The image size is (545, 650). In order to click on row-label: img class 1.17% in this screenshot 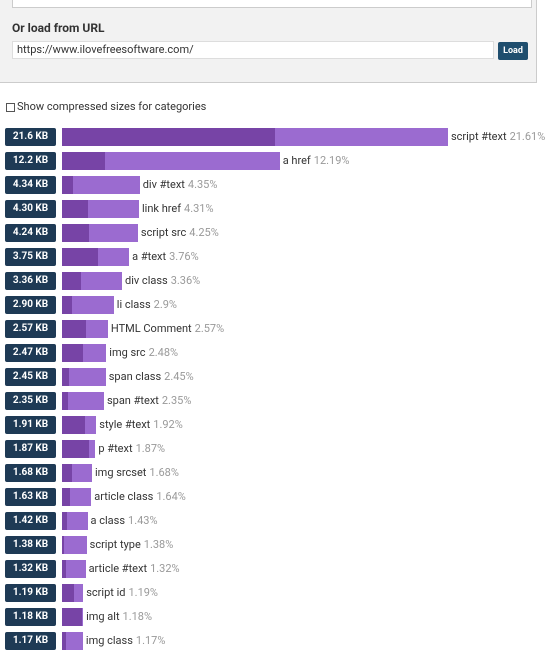, I will do `click(126, 641)`.